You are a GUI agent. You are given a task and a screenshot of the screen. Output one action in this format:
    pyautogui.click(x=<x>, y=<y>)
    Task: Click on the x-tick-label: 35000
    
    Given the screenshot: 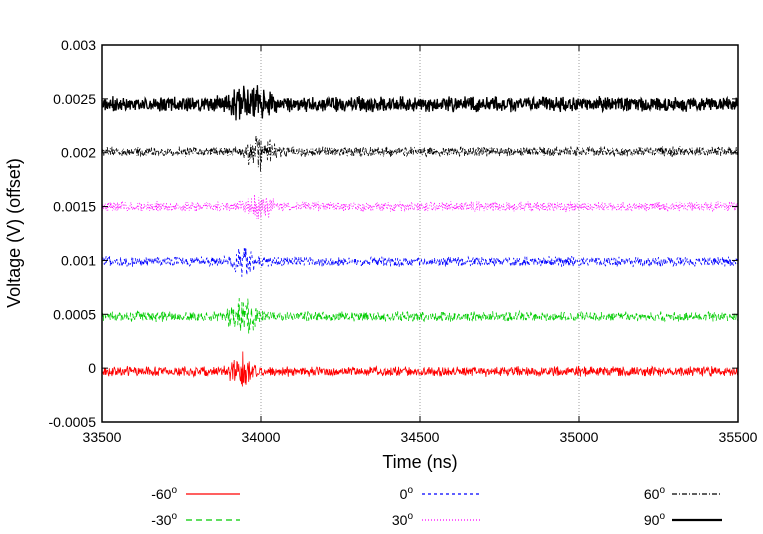 What is the action you would take?
    pyautogui.click(x=579, y=437)
    